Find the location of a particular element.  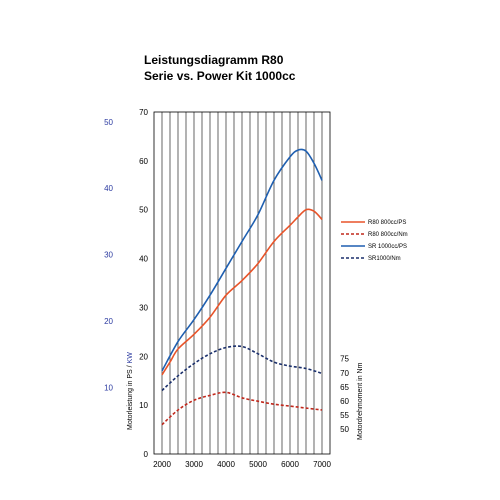

x-axis: 2000 3000 4000 5000 6000 7000 is located at coordinates (242, 464).